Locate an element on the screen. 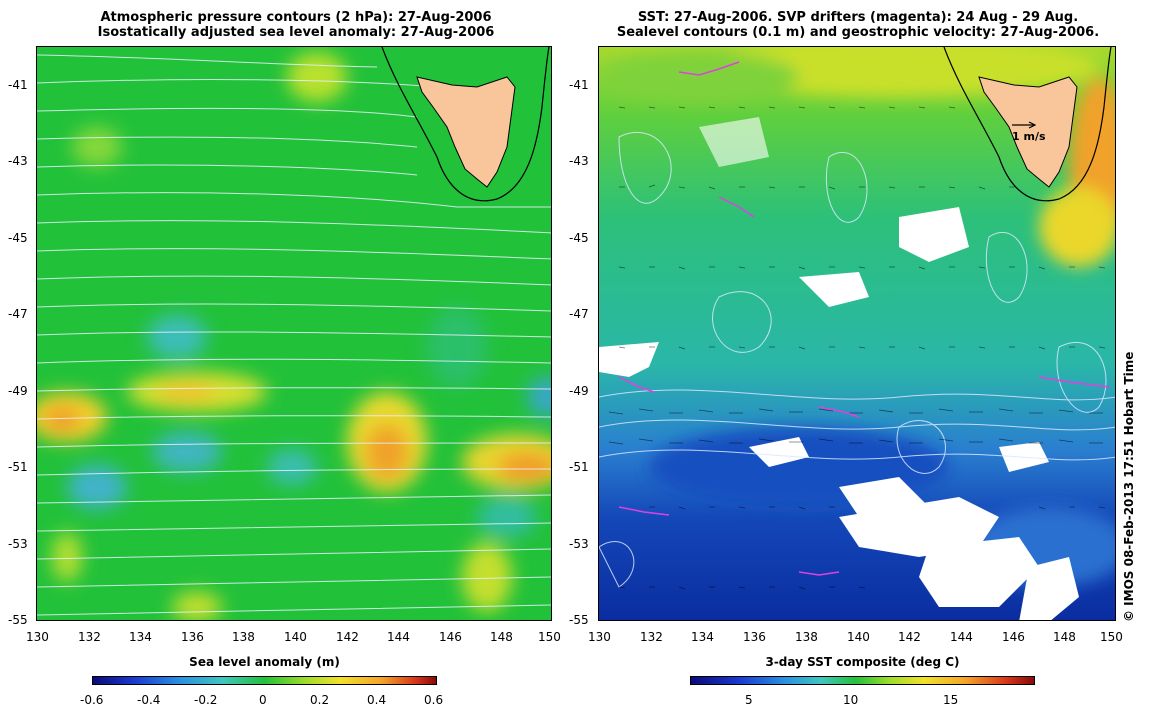 The image size is (1150, 710). right-colorbar-tick: 10 is located at coordinates (851, 700).